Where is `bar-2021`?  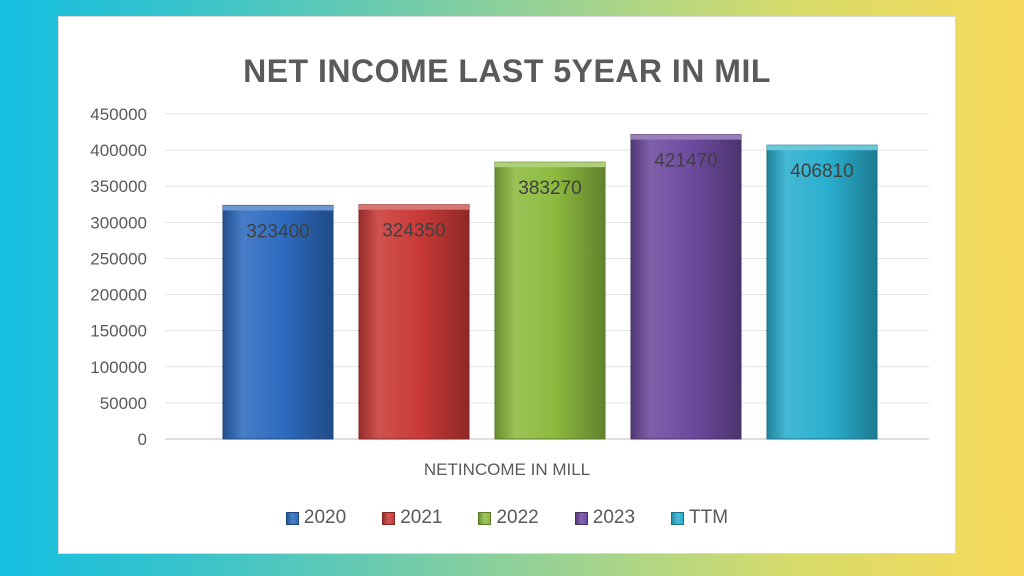 bar-2021 is located at coordinates (414, 322).